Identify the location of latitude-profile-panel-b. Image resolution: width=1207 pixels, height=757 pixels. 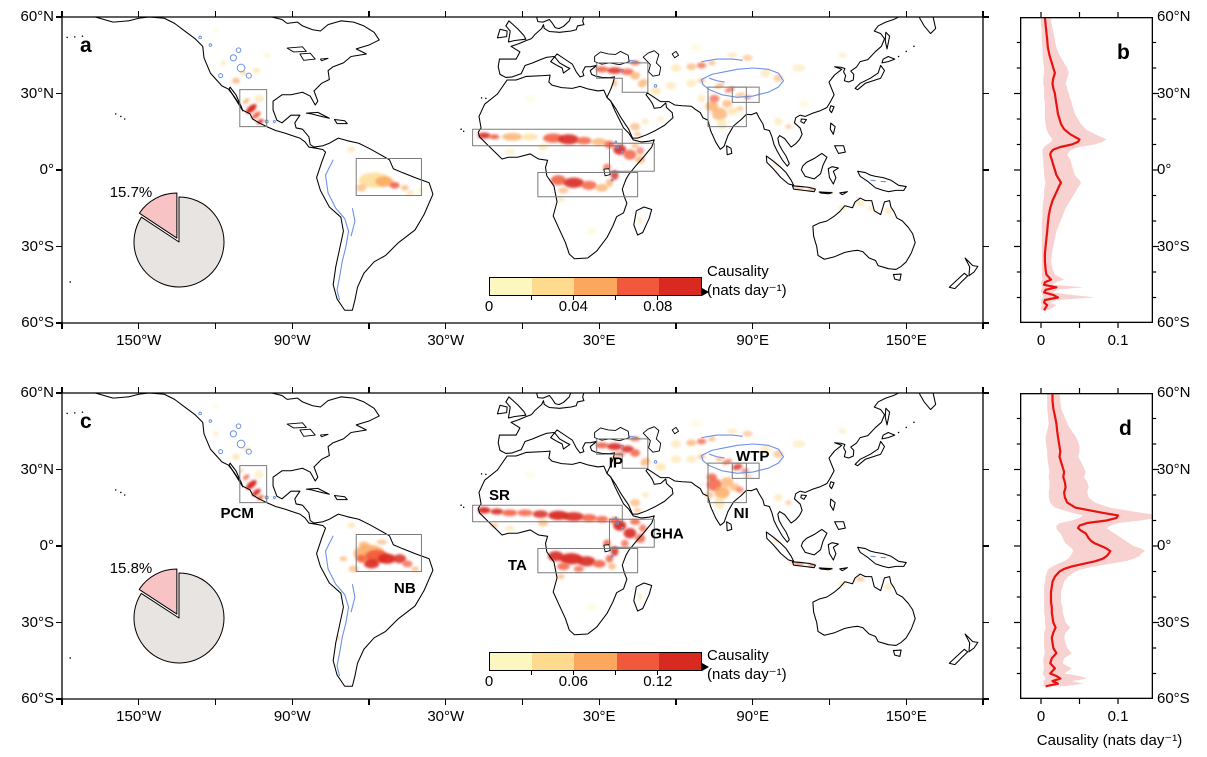
(1086, 170).